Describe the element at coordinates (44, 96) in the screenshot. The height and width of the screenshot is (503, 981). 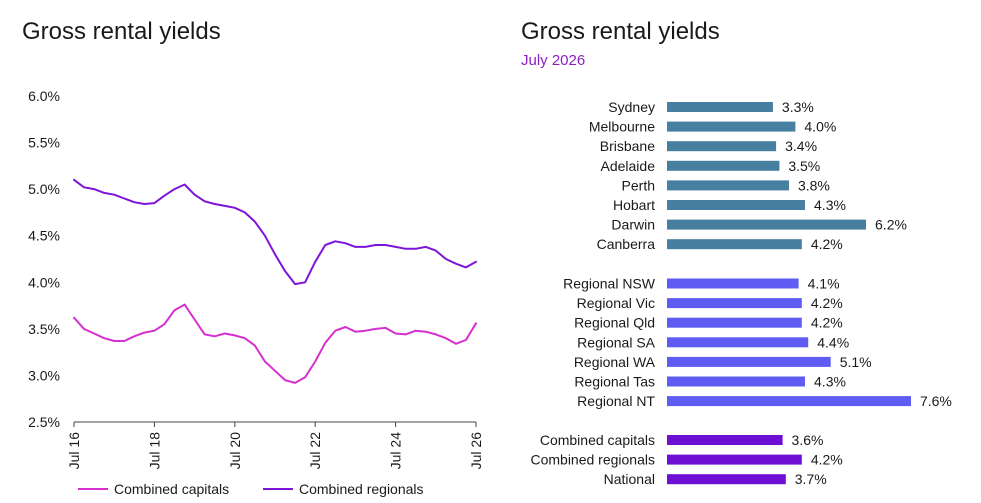
I see `y-tick-label: 6.0%` at that location.